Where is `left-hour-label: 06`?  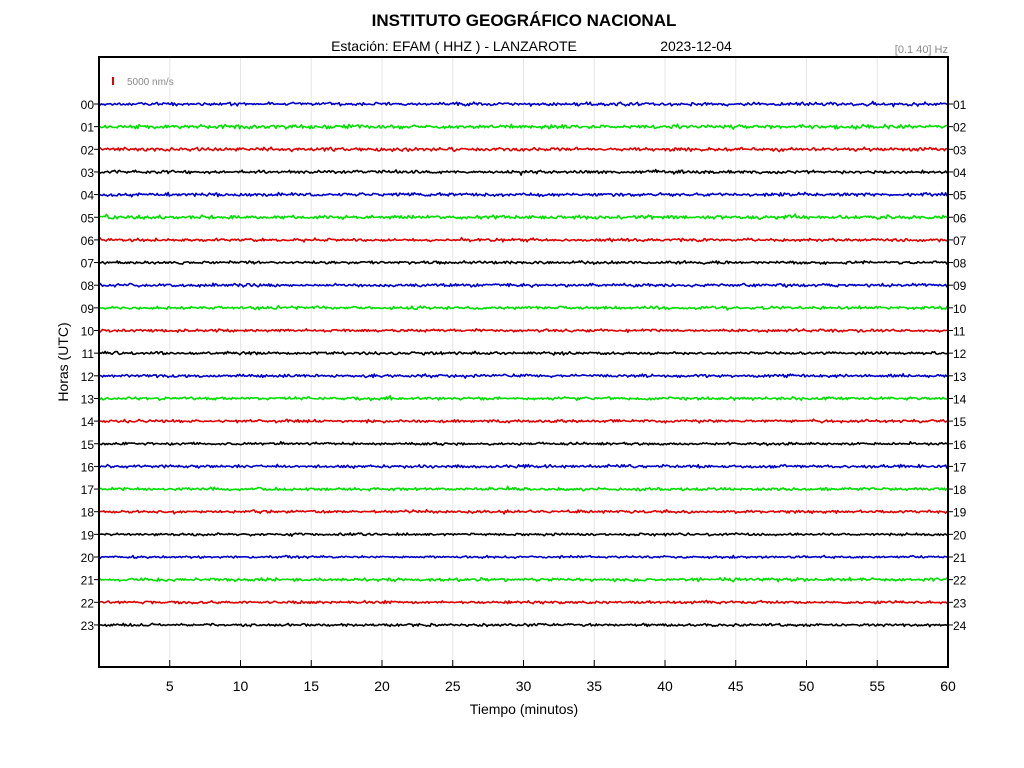 left-hour-label: 06 is located at coordinates (88, 241).